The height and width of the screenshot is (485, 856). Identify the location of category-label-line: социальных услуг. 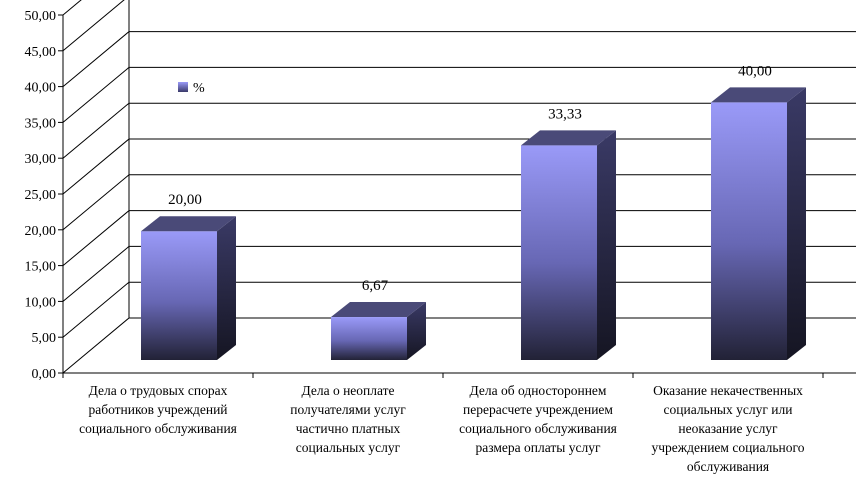
(348, 447).